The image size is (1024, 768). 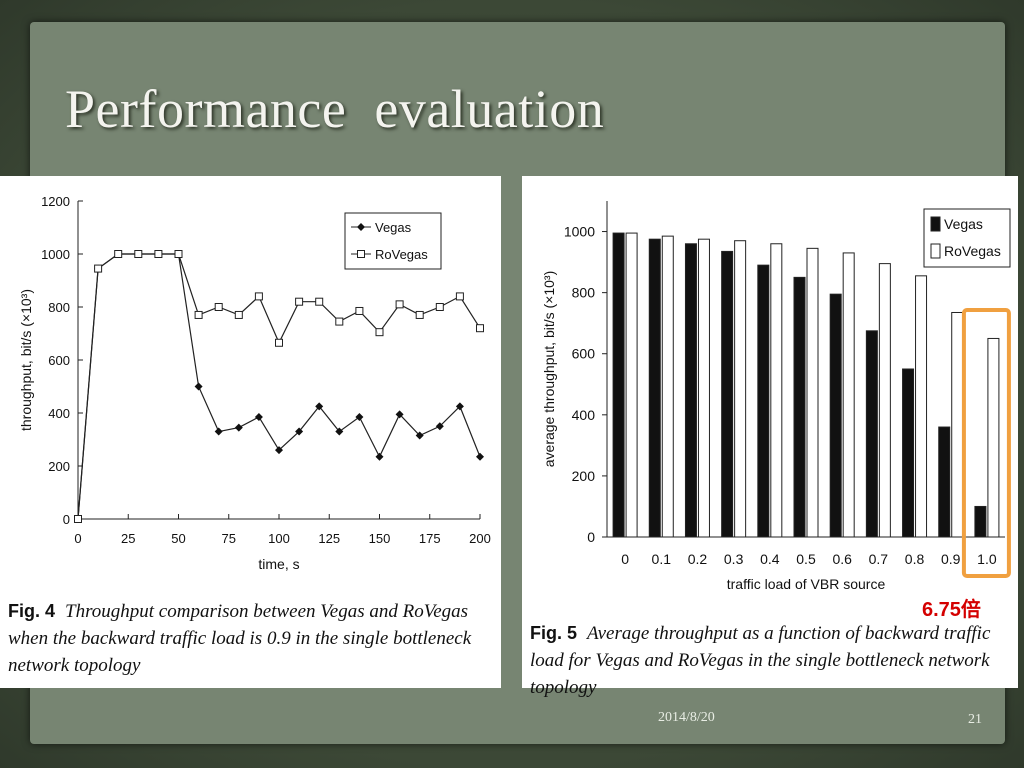 What do you see at coordinates (734, 559) in the screenshot?
I see `x-tick-label: 0.3` at bounding box center [734, 559].